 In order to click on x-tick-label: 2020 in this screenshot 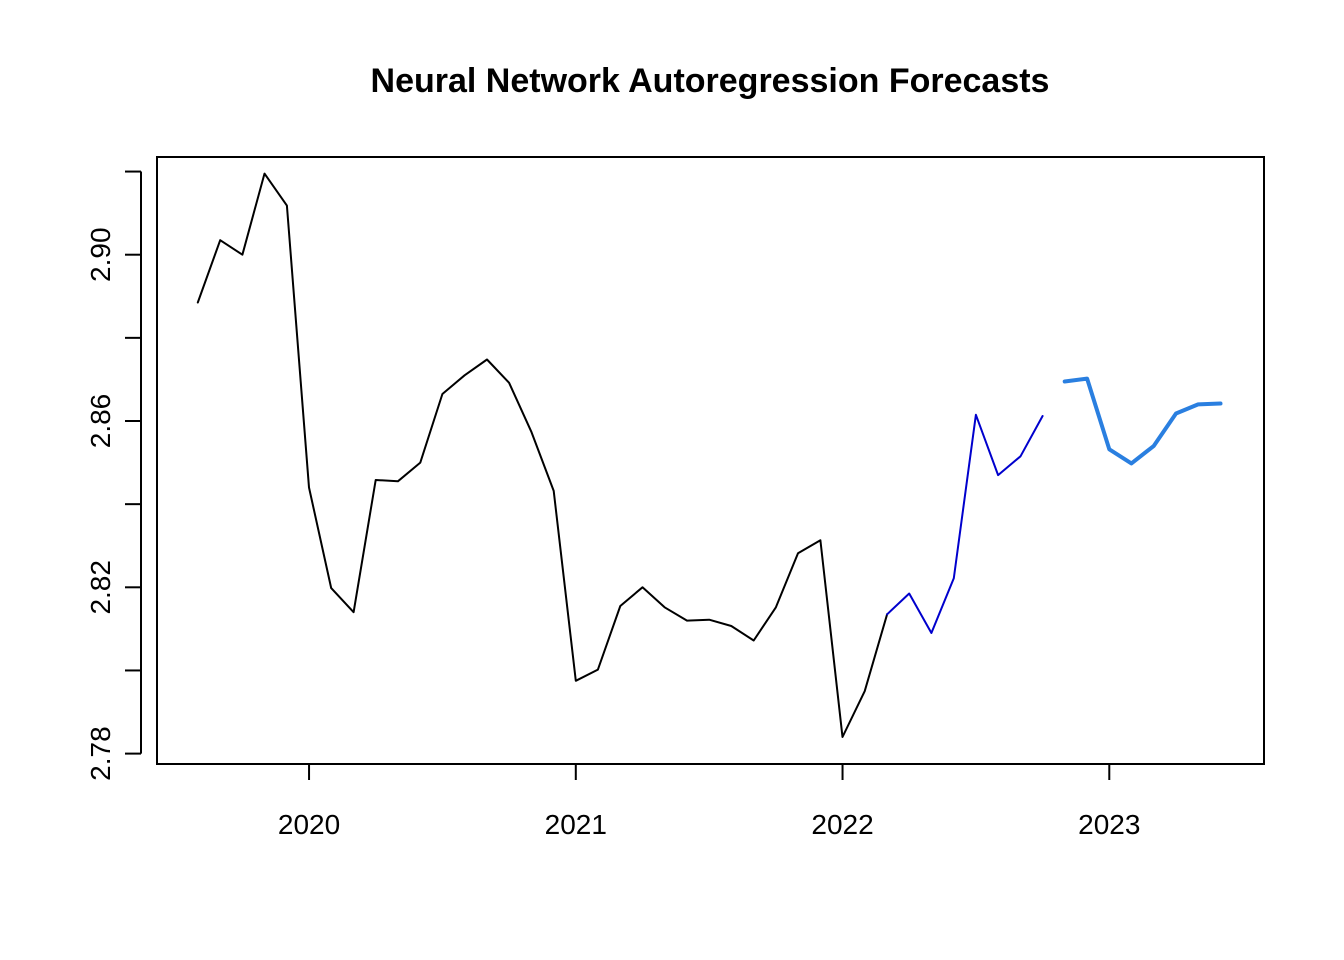, I will do `click(309, 824)`.